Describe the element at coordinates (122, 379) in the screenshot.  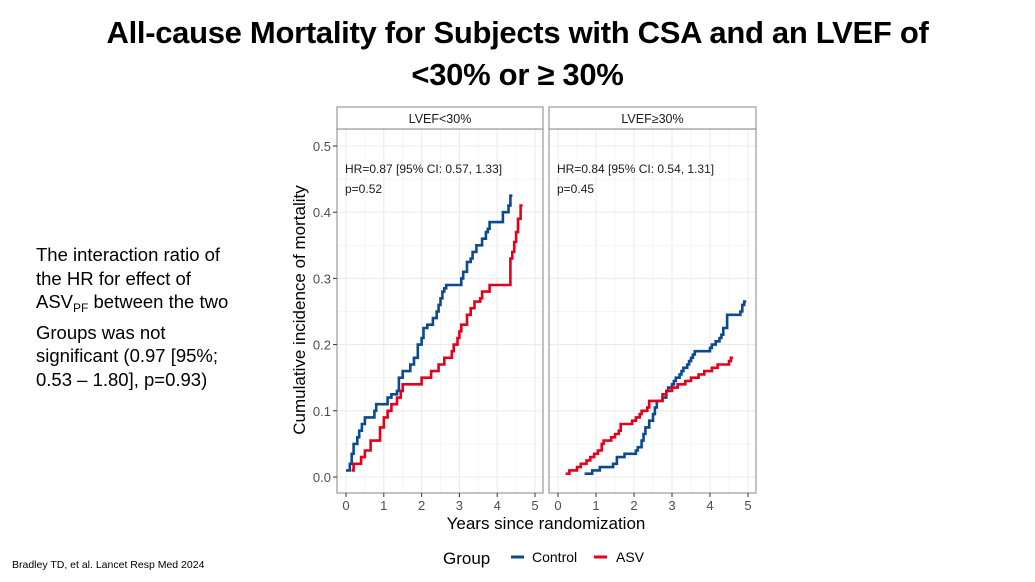
I see `note-line: 0.53 – 1.80], p=0.93)` at that location.